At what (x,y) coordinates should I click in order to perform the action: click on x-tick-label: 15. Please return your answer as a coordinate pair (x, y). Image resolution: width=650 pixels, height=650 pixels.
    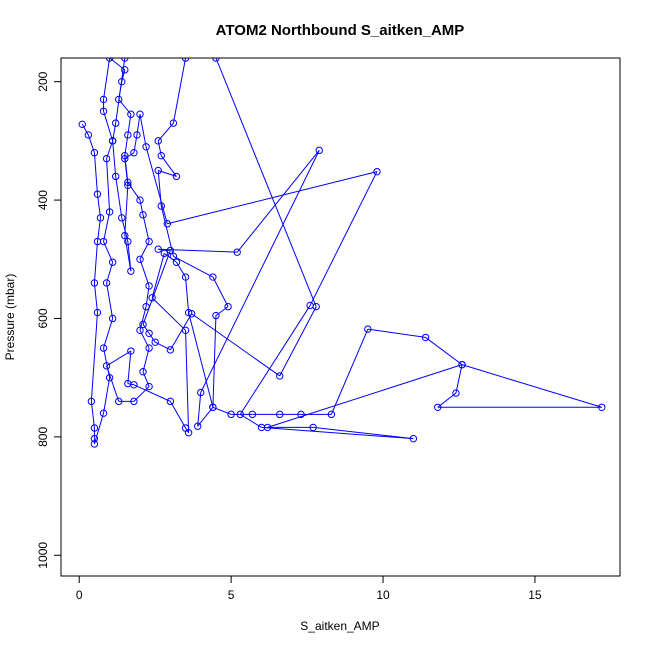
    Looking at the image, I should click on (535, 595).